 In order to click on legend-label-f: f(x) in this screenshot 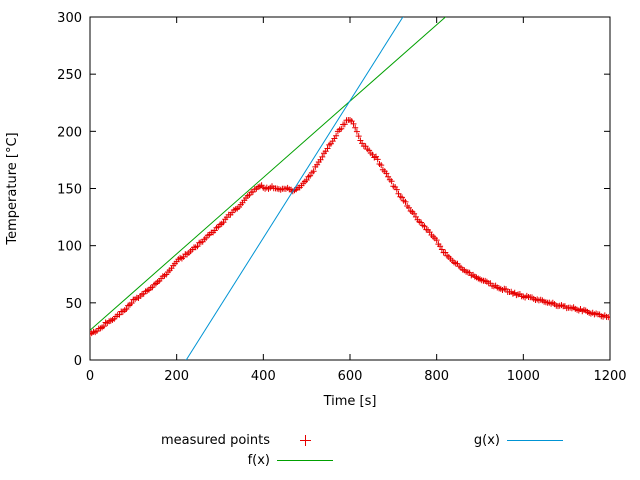, I will do `click(258, 460)`.